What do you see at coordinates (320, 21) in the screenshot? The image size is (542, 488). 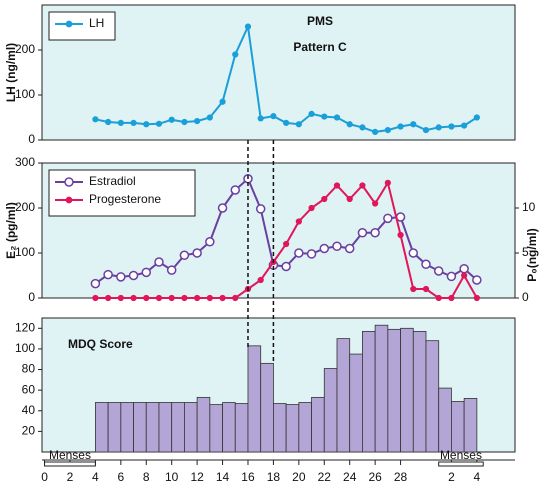 I see `chart-title: PMS` at bounding box center [320, 21].